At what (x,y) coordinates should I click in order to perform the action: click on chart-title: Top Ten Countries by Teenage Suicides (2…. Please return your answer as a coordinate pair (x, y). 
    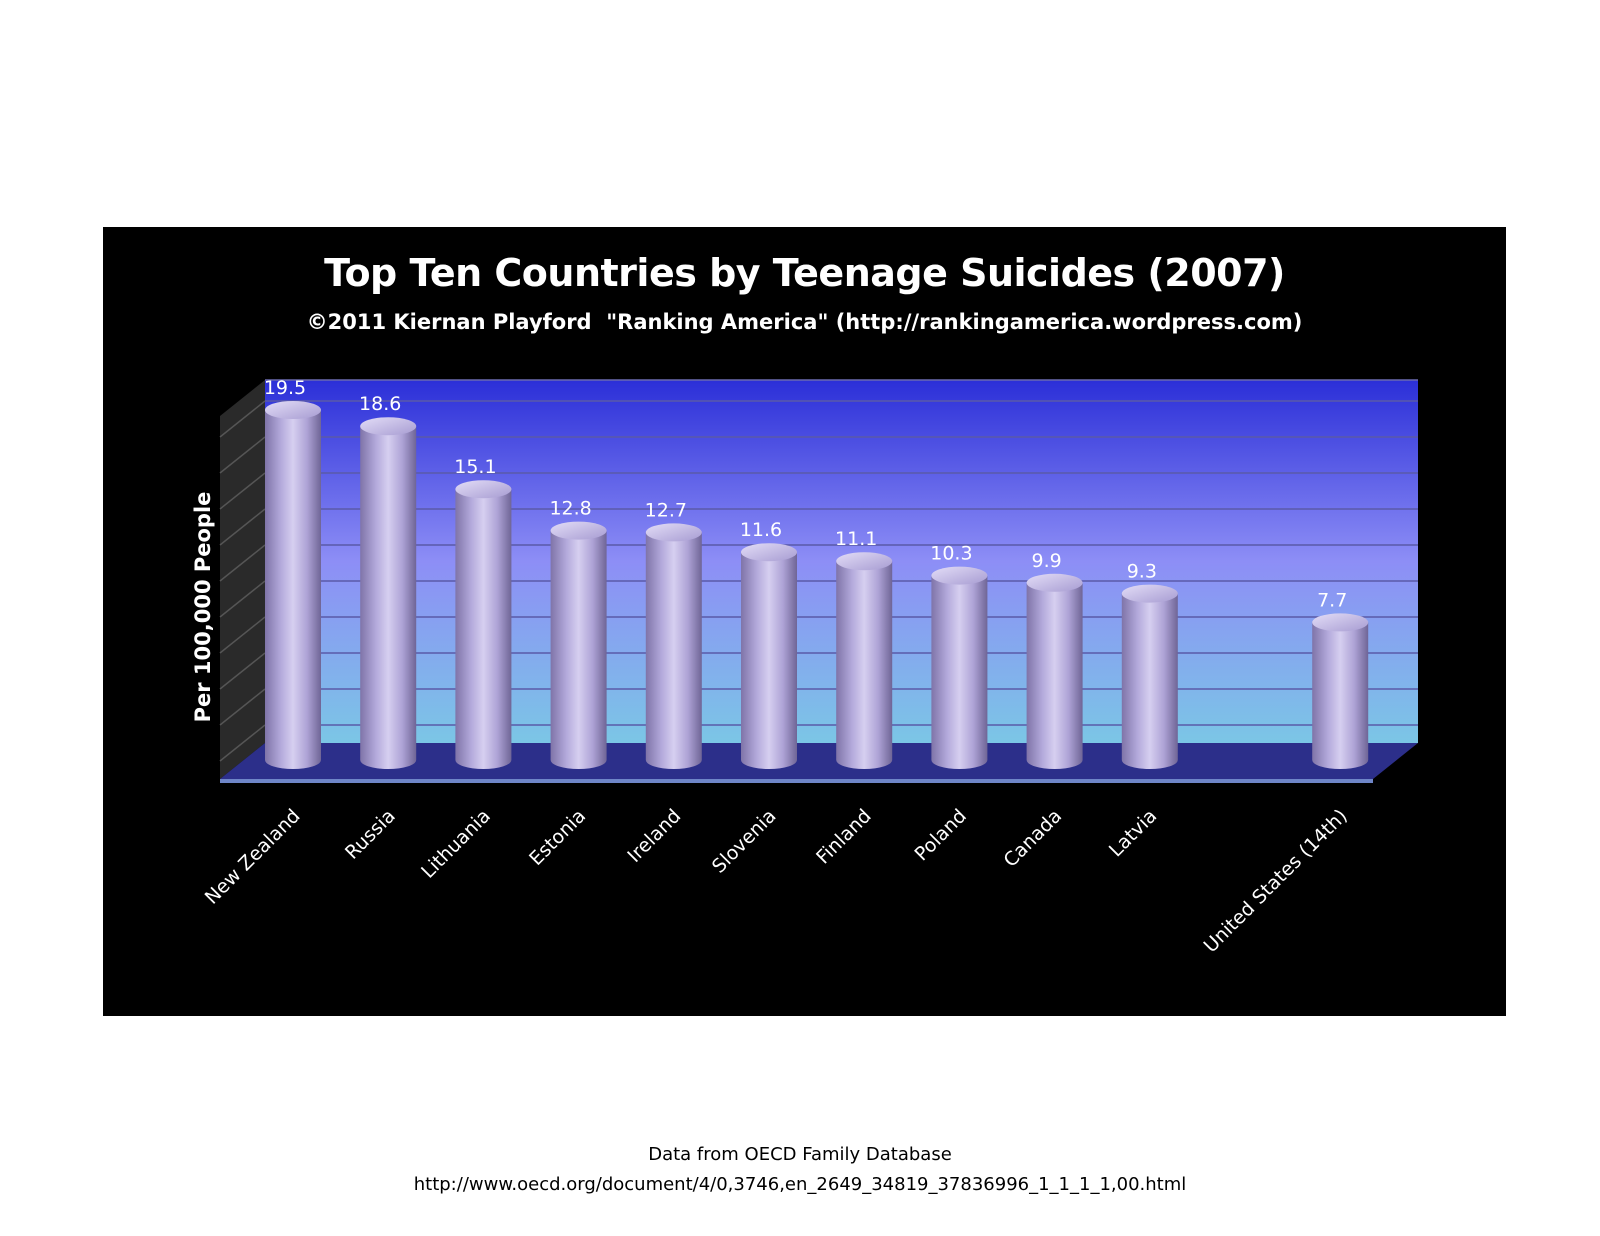
    Looking at the image, I should click on (804, 273).